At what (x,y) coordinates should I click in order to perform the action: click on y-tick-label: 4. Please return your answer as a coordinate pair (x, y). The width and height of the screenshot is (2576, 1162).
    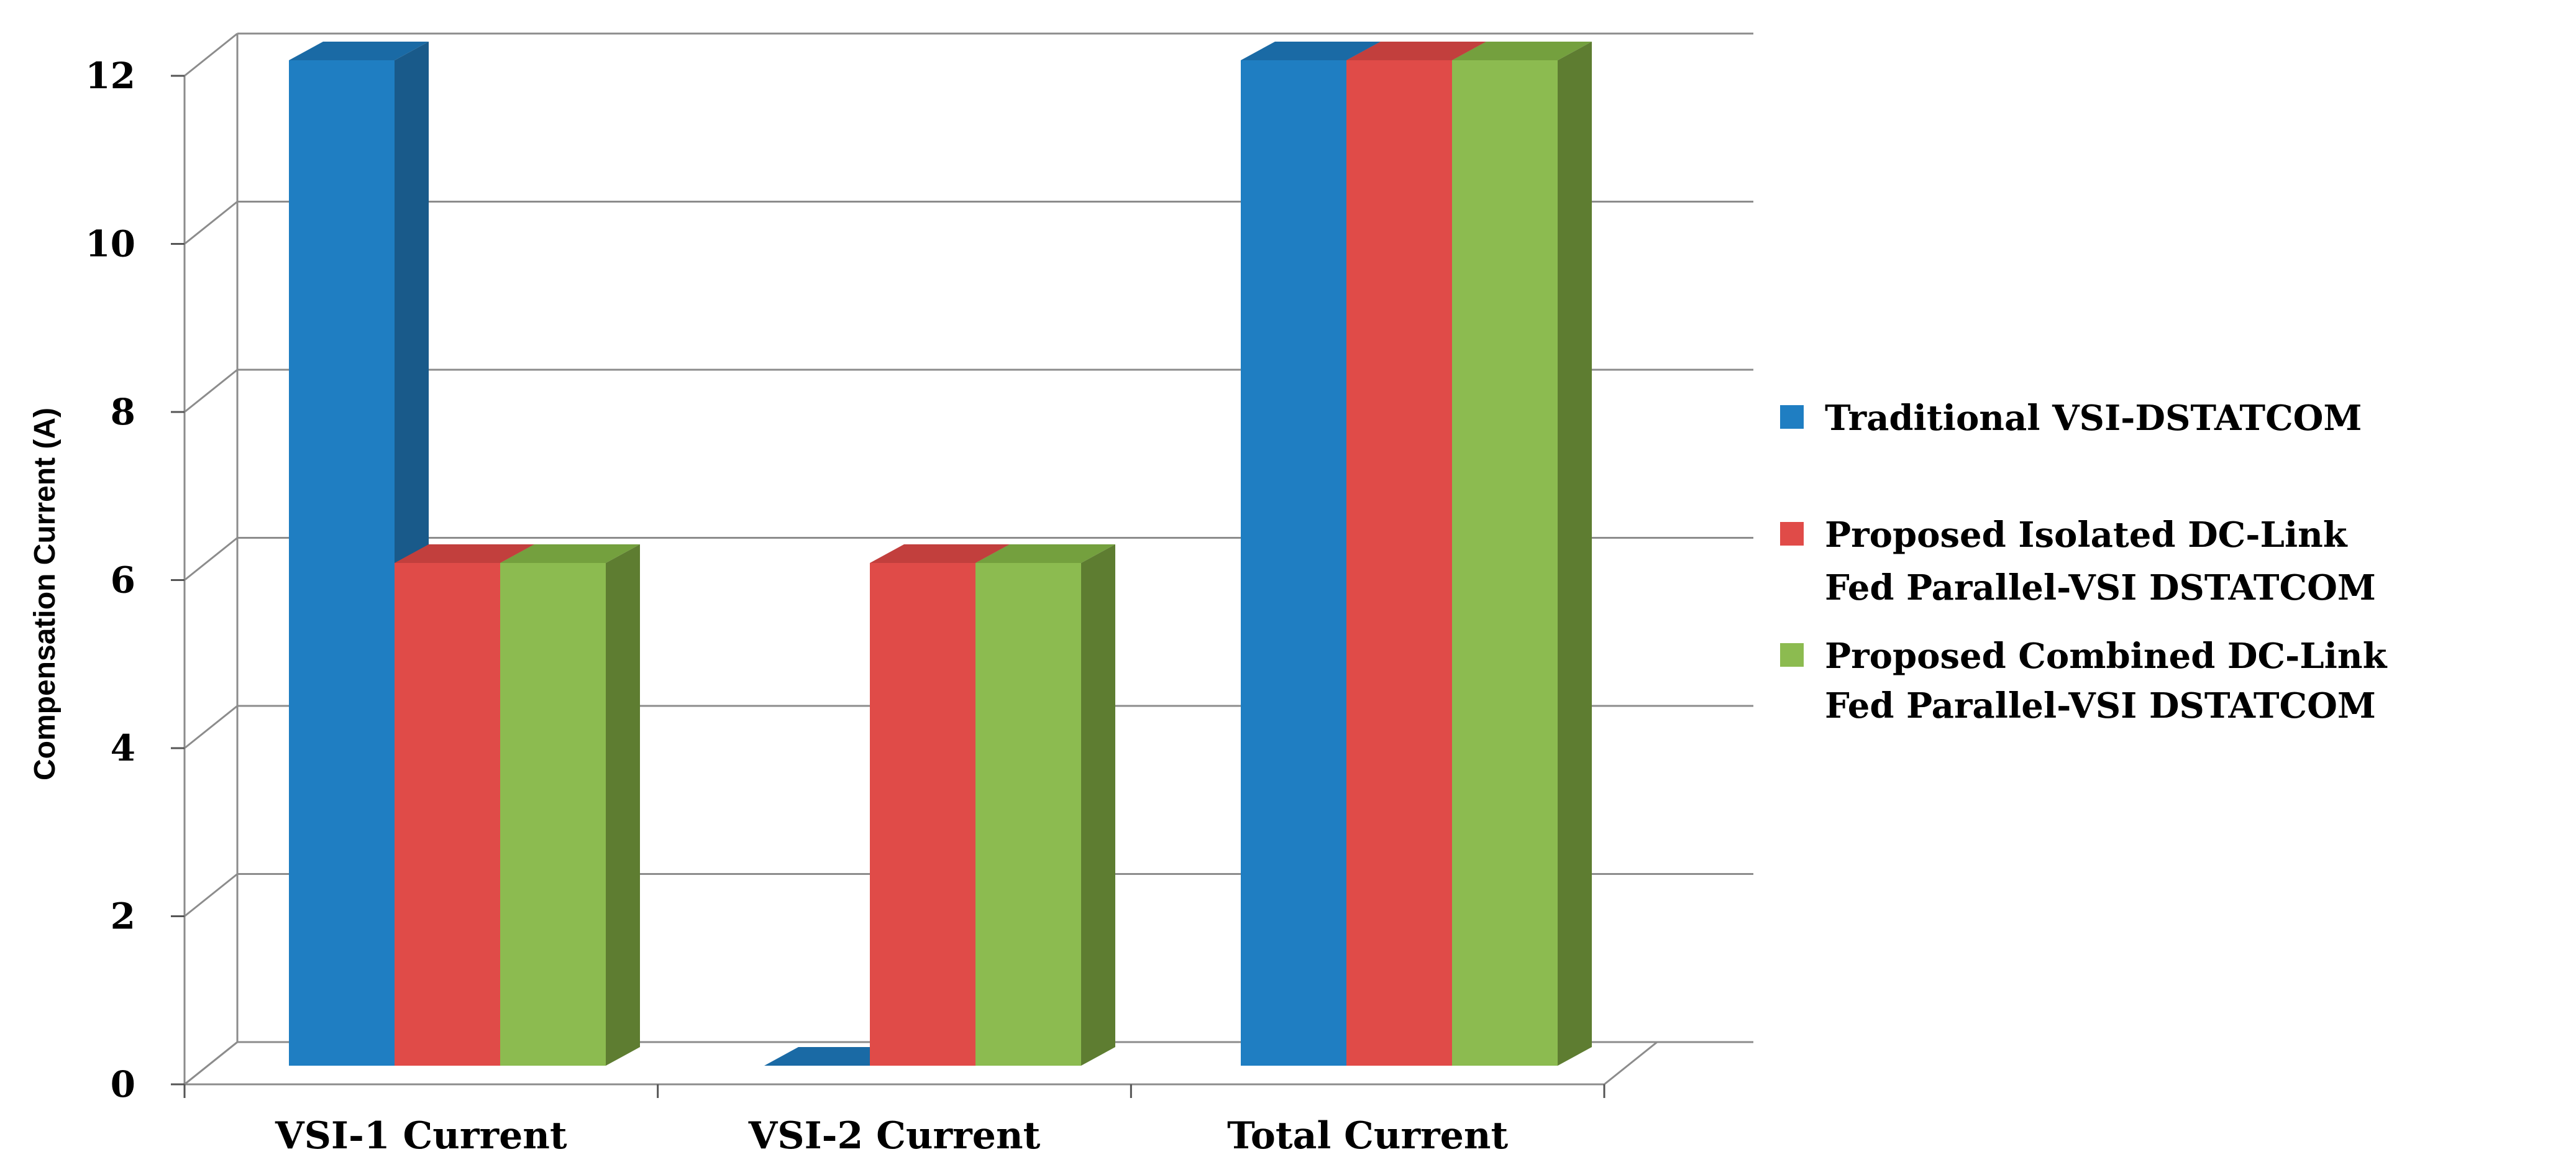
    Looking at the image, I should click on (123, 748).